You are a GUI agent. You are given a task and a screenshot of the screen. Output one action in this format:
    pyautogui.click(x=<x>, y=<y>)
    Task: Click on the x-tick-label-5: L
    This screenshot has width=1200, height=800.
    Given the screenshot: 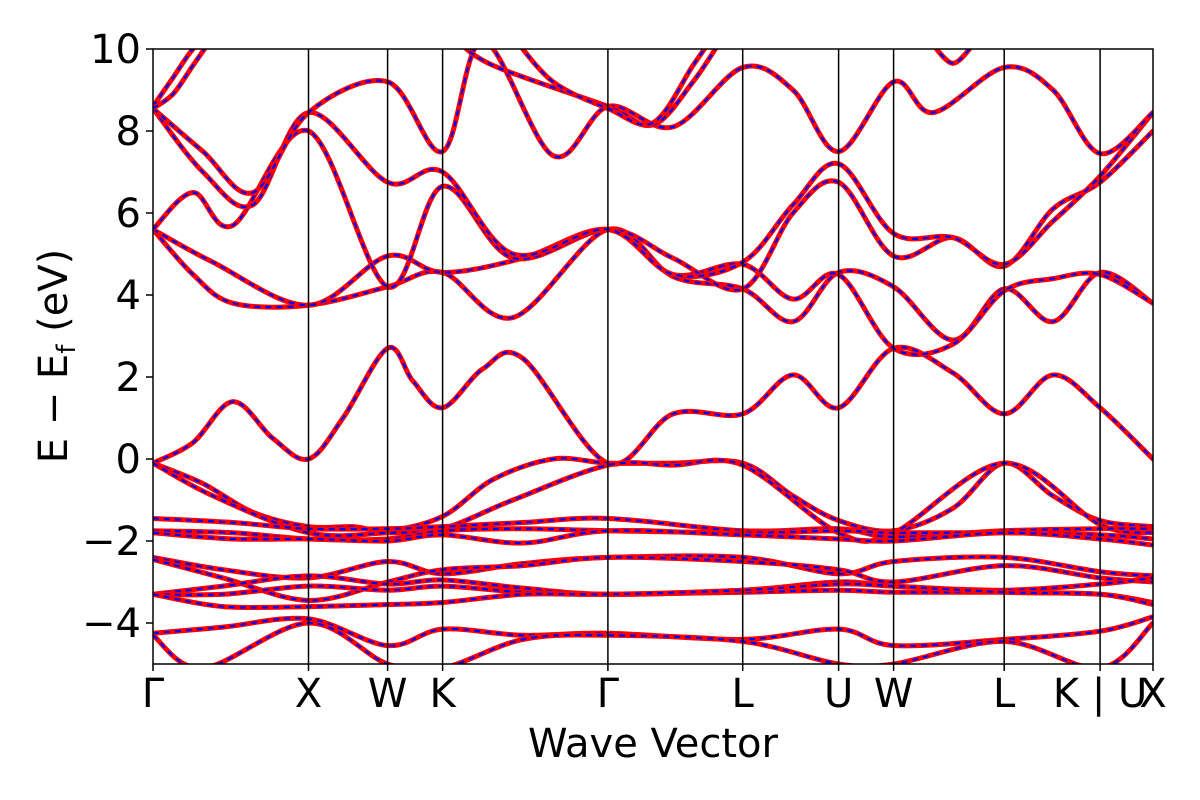 What is the action you would take?
    pyautogui.click(x=743, y=694)
    